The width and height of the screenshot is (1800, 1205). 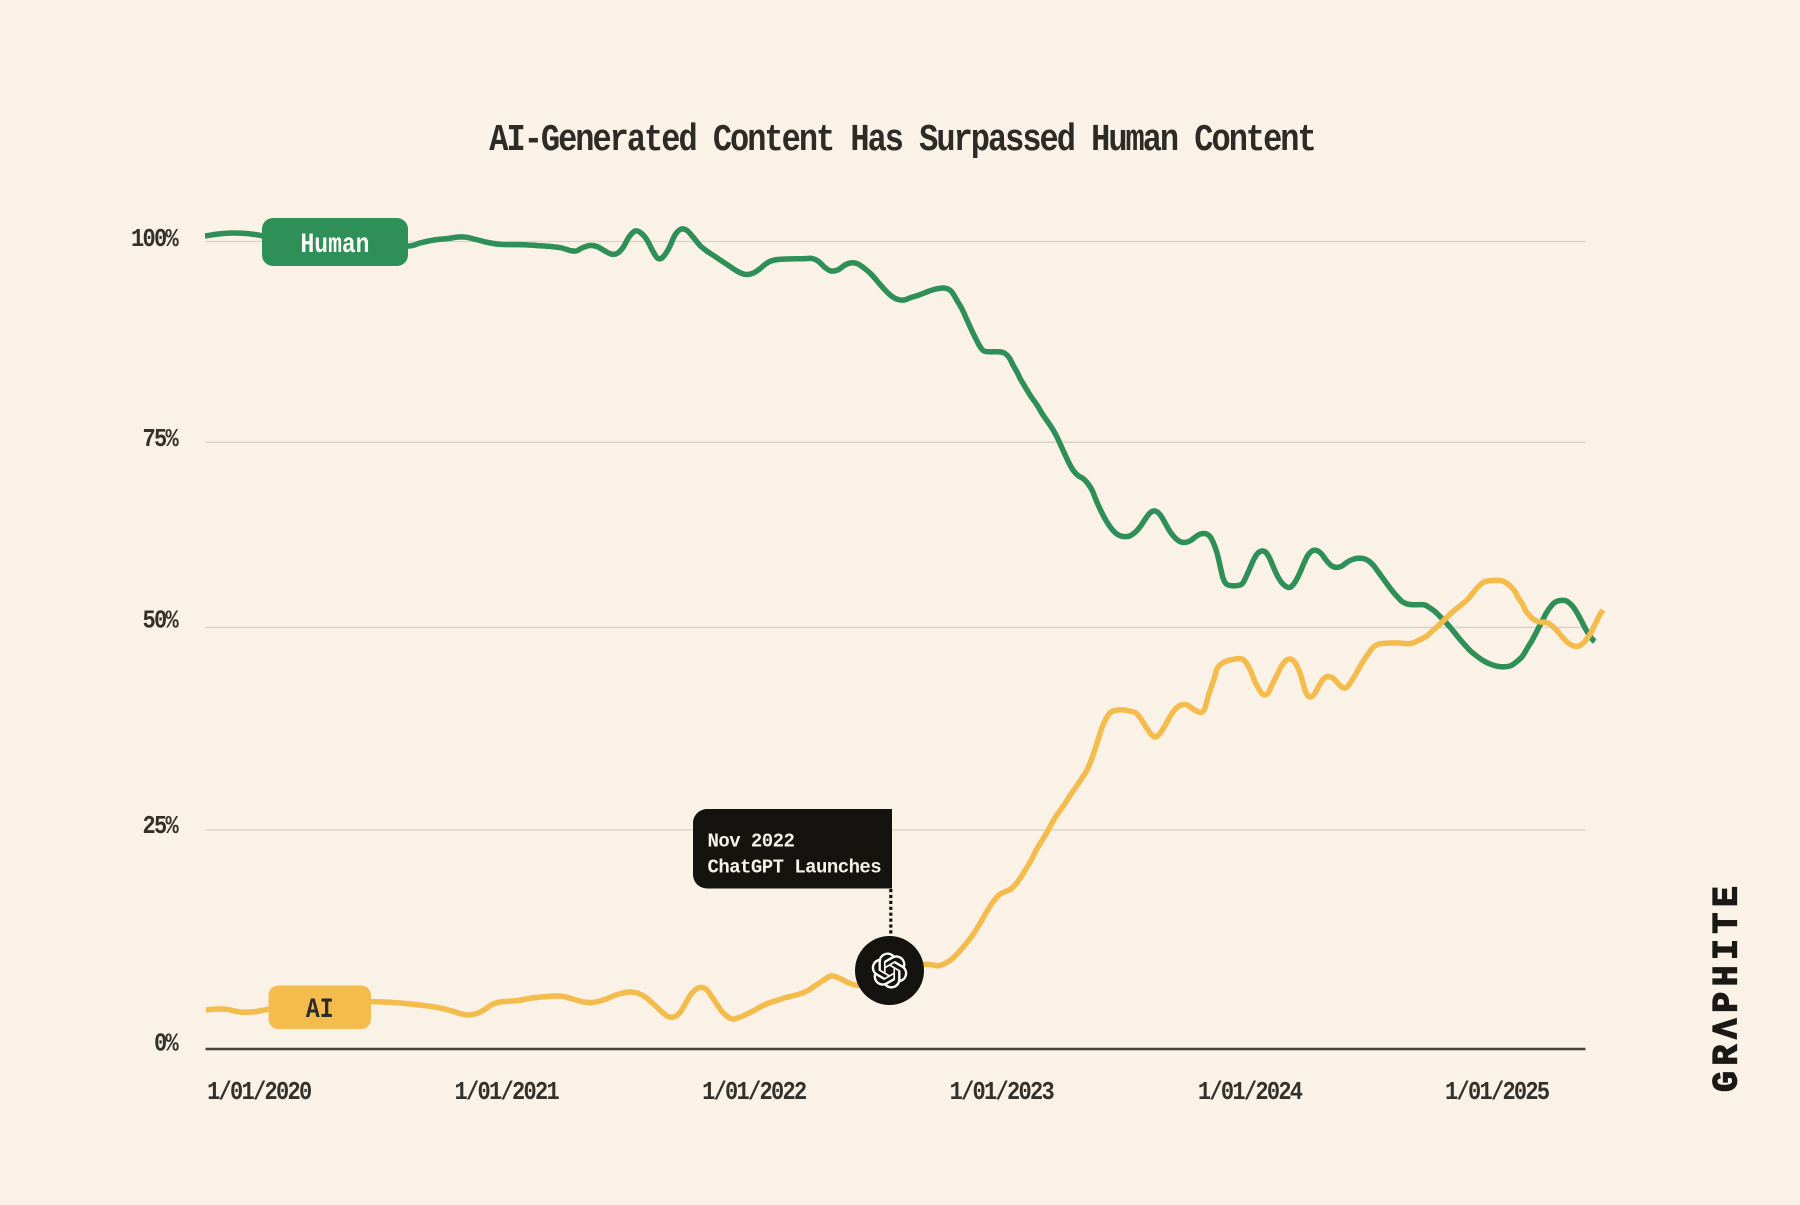 What do you see at coordinates (161, 440) in the screenshot?
I see `svg-text: 75%` at bounding box center [161, 440].